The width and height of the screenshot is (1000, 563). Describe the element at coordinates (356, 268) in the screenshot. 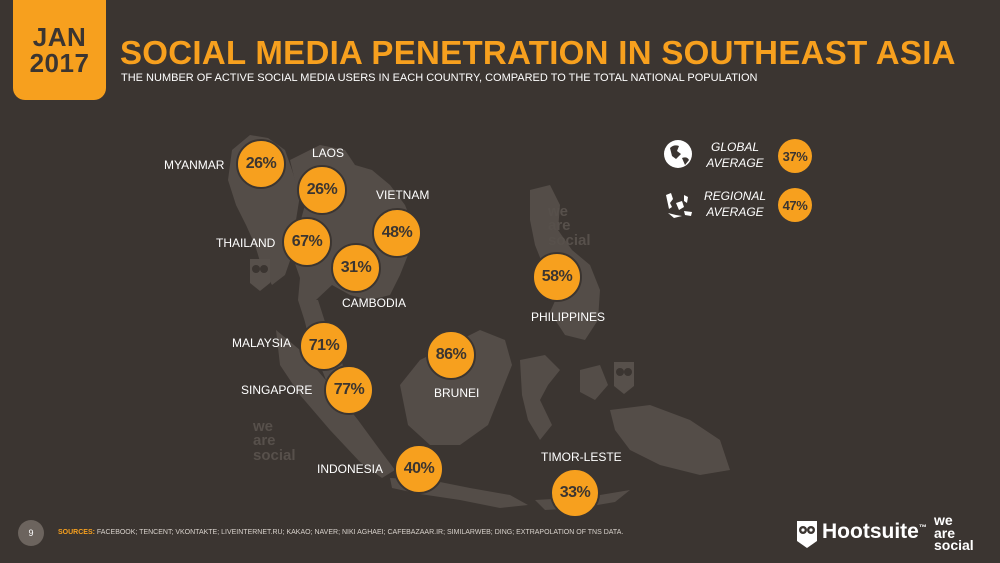

I see `country-bubble-cambodia: 31%` at that location.